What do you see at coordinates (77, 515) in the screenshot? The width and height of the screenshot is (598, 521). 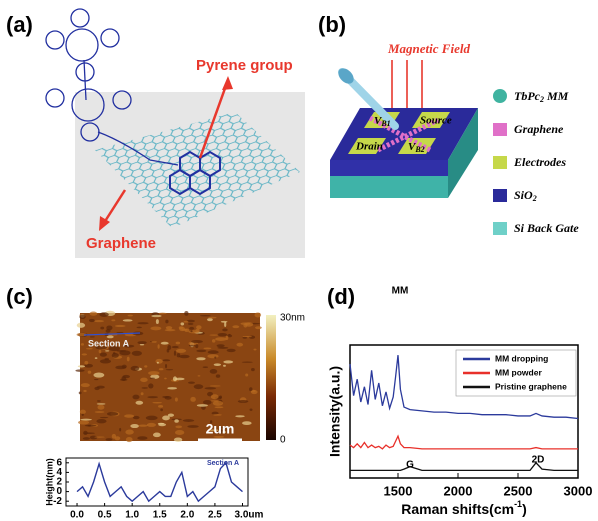 I see `x-tick-label: 0.0` at bounding box center [77, 515].